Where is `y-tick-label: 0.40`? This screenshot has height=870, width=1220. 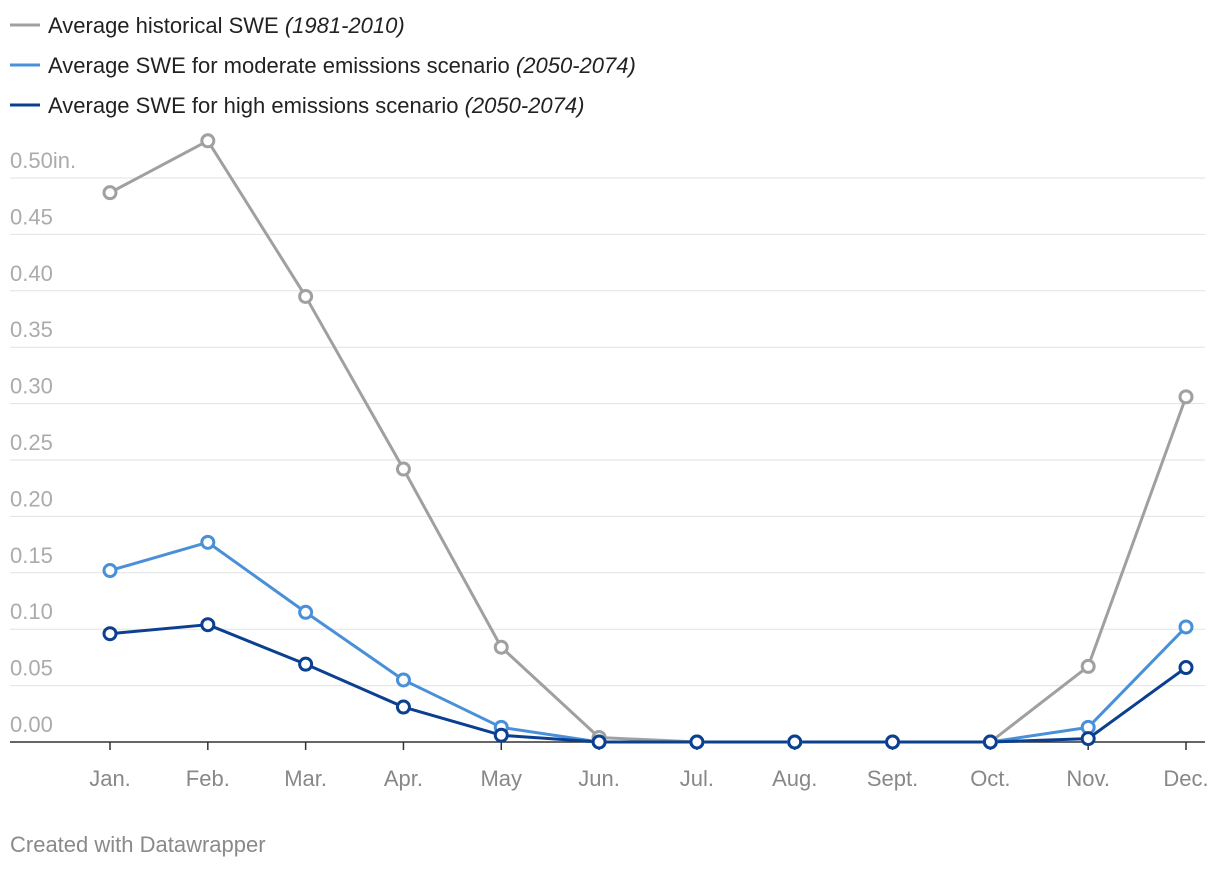
y-tick-label: 0.40 is located at coordinates (31, 273).